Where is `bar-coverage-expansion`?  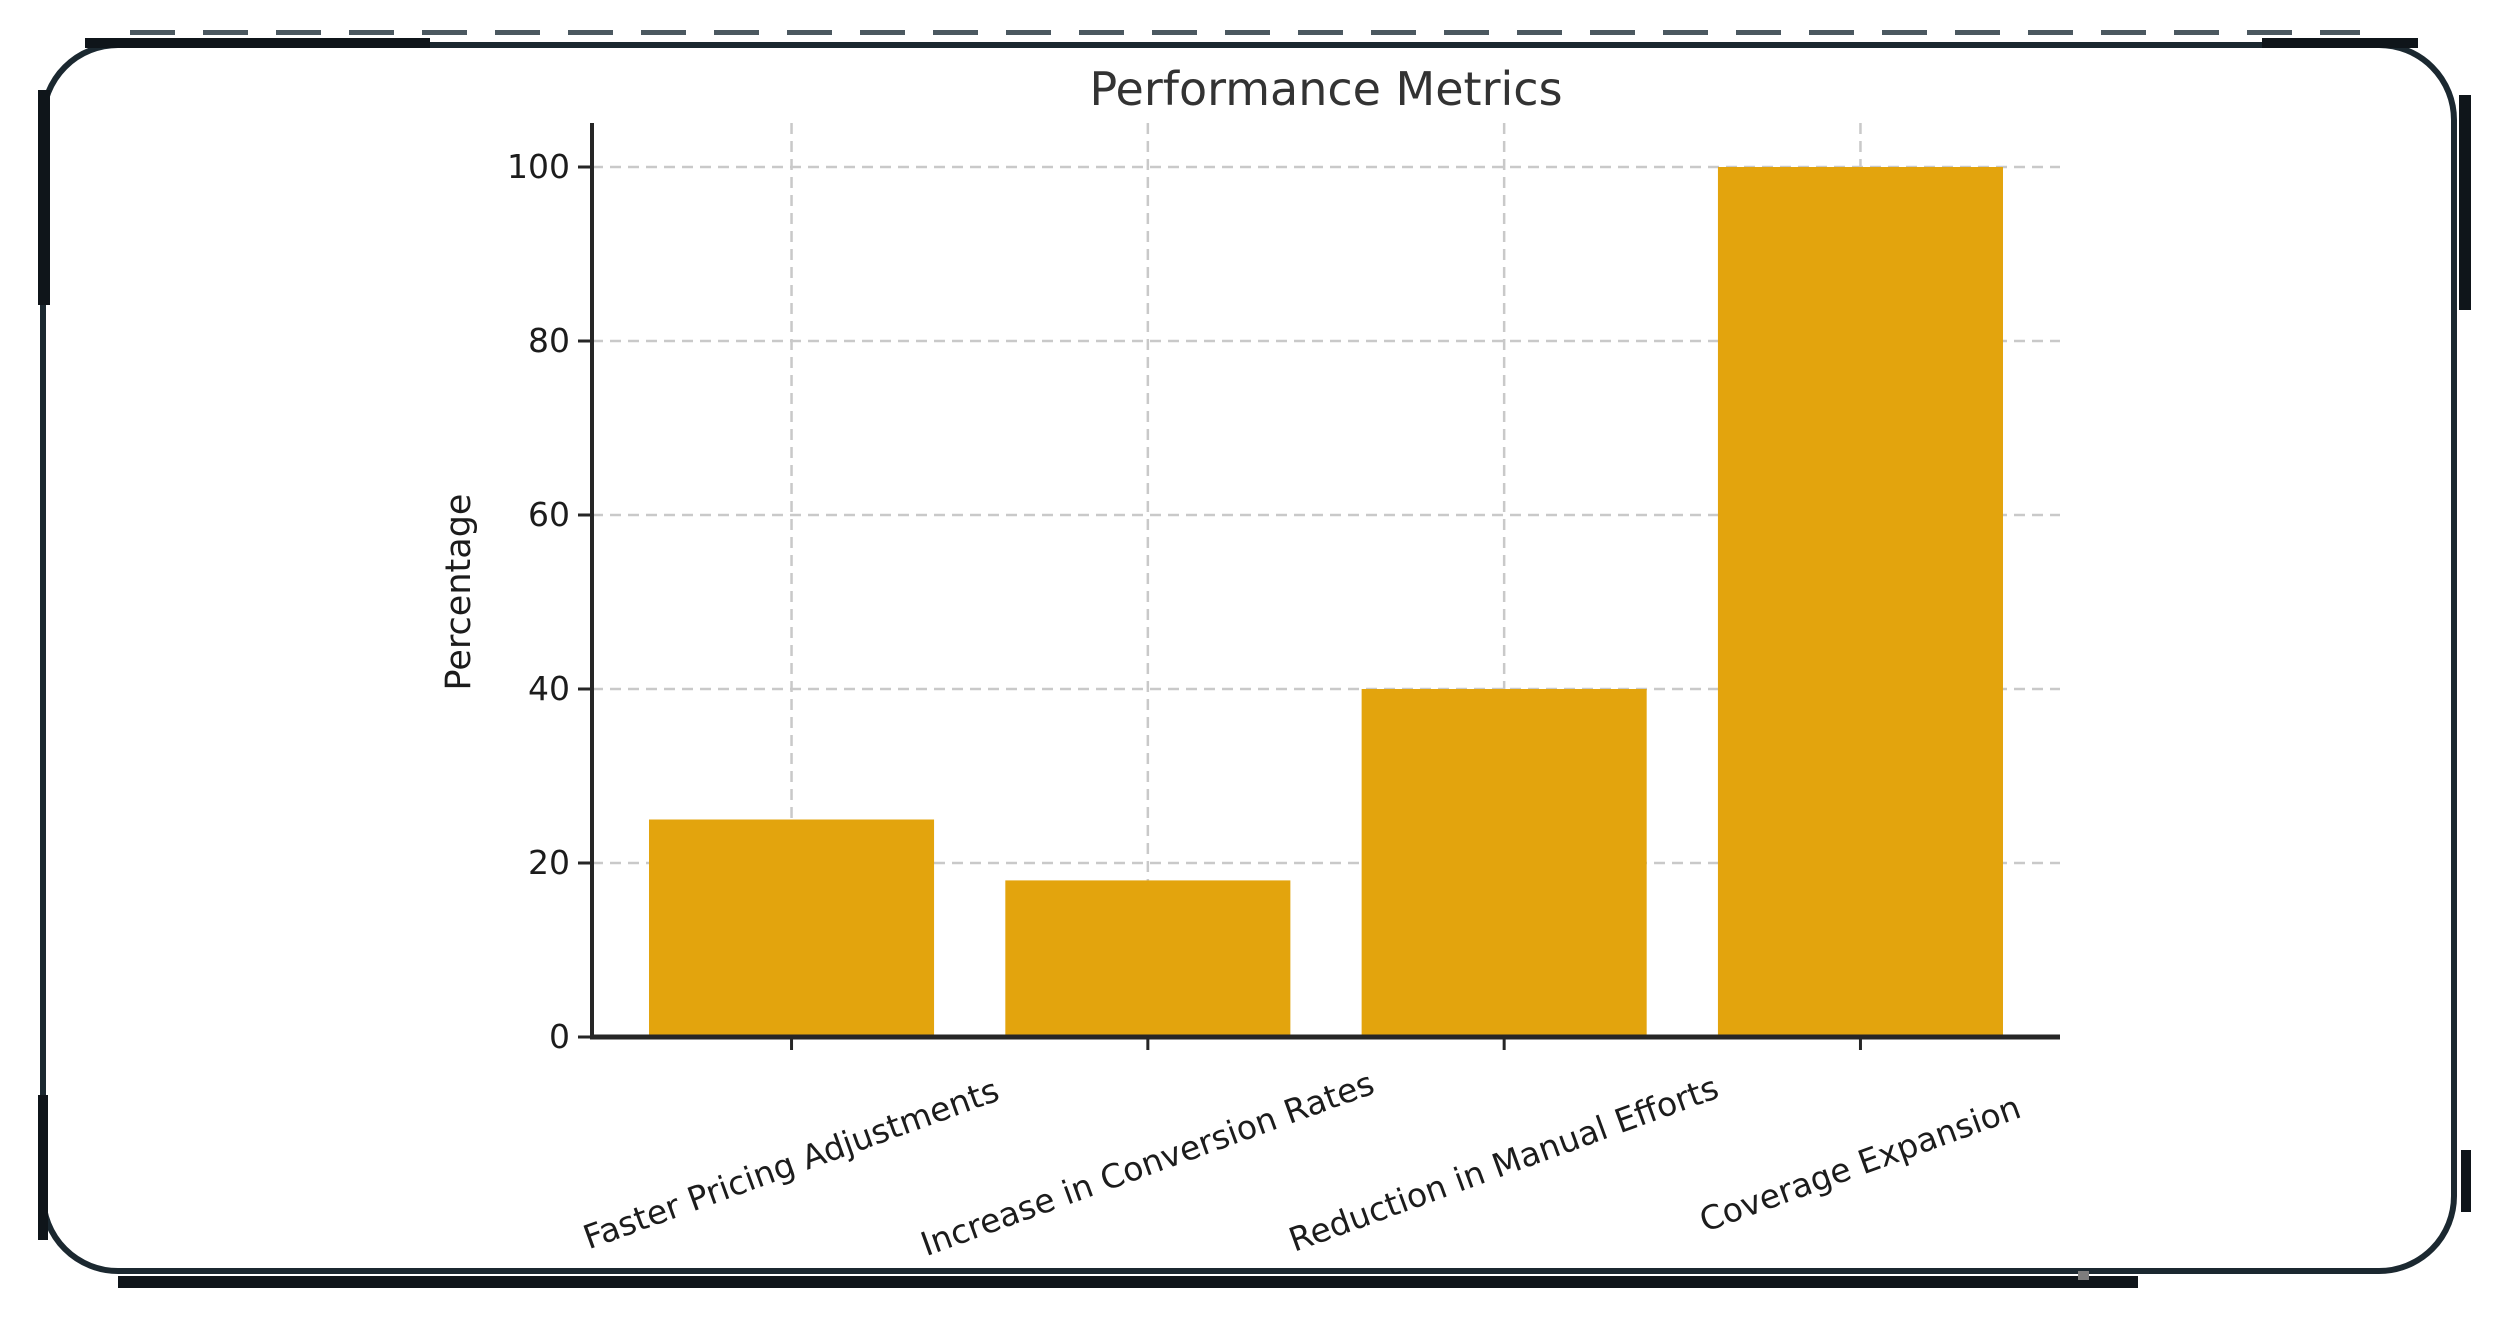 bar-coverage-expansion is located at coordinates (1860, 602).